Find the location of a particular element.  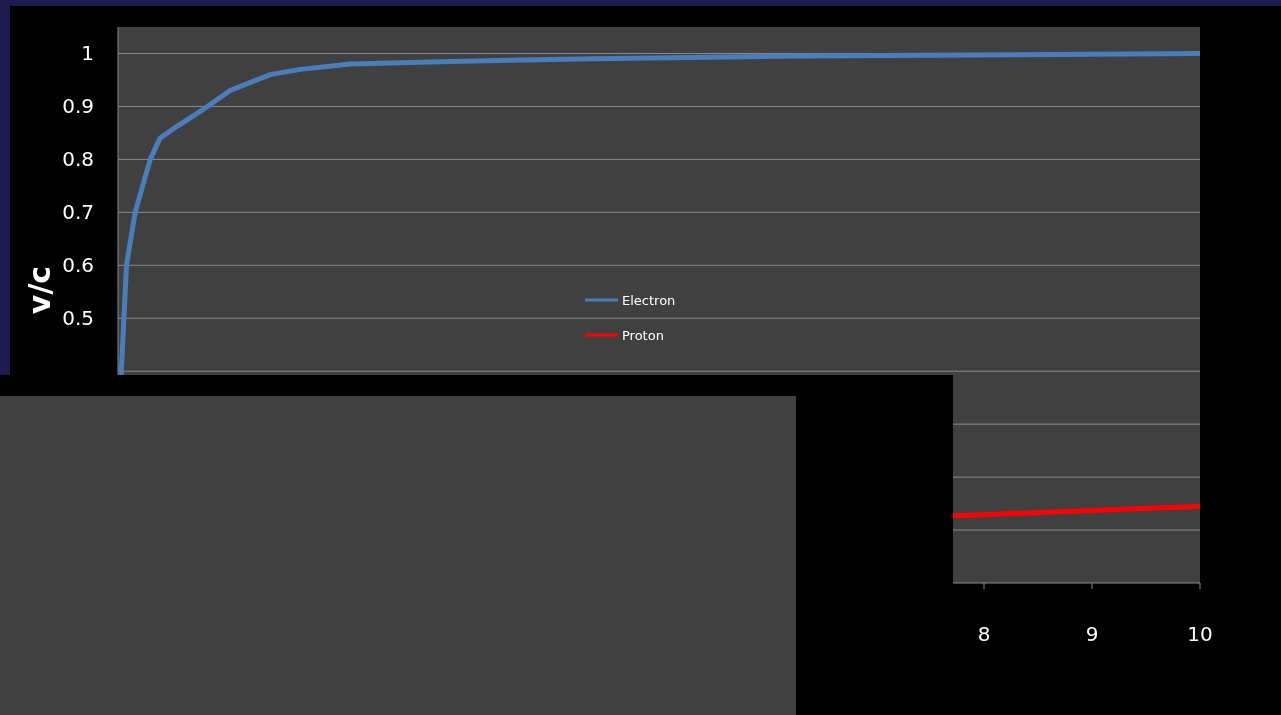

x-tick-label: 10 is located at coordinates (1200, 634).